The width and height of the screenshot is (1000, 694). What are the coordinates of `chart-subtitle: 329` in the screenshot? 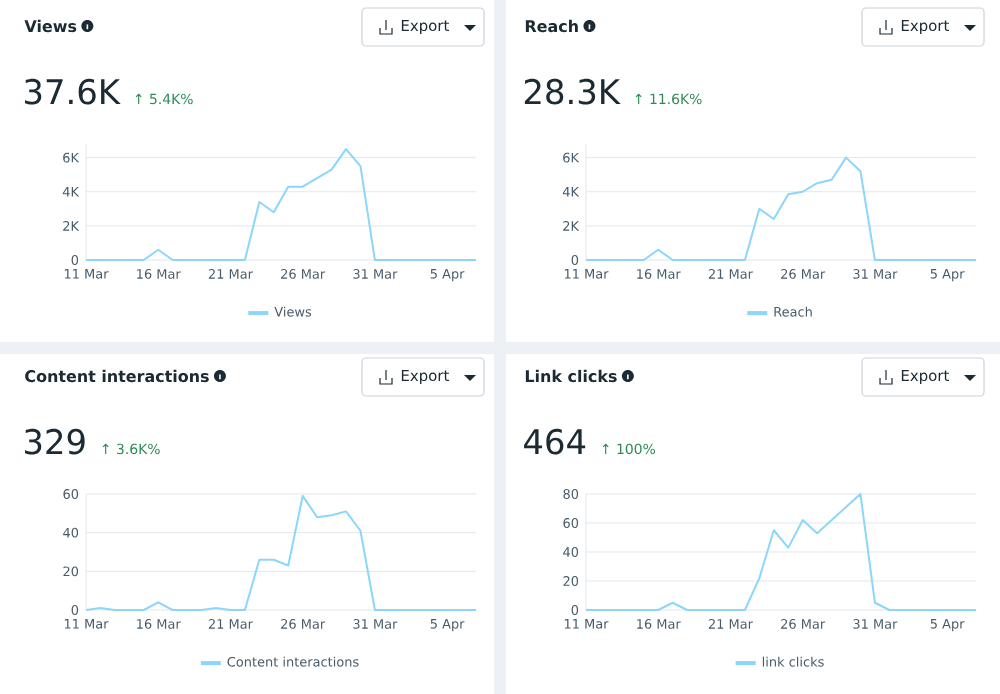 It's located at (55, 441).